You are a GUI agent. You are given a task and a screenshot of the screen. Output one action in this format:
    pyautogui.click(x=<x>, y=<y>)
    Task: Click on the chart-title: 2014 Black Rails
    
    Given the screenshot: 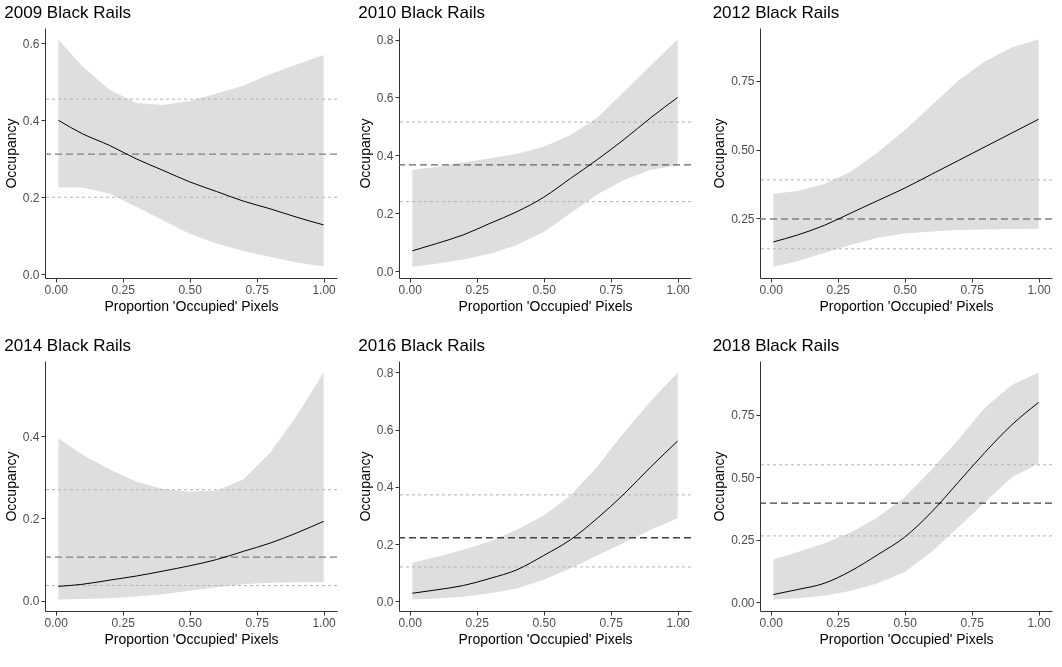 What is the action you would take?
    pyautogui.click(x=67, y=345)
    